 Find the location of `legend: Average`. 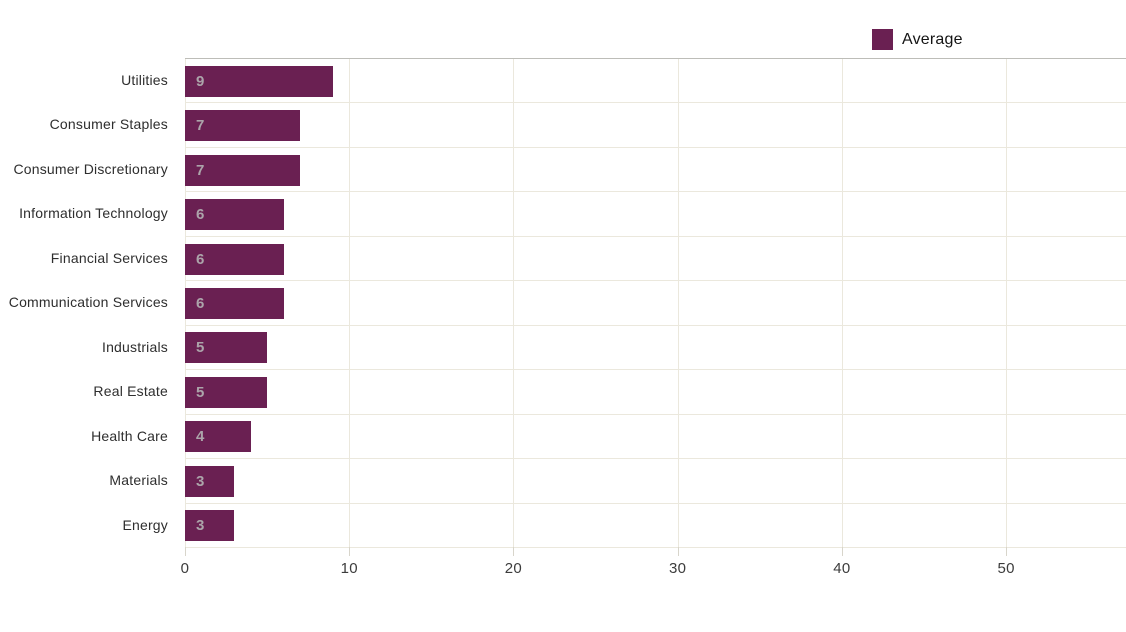

legend: Average is located at coordinates (917, 39).